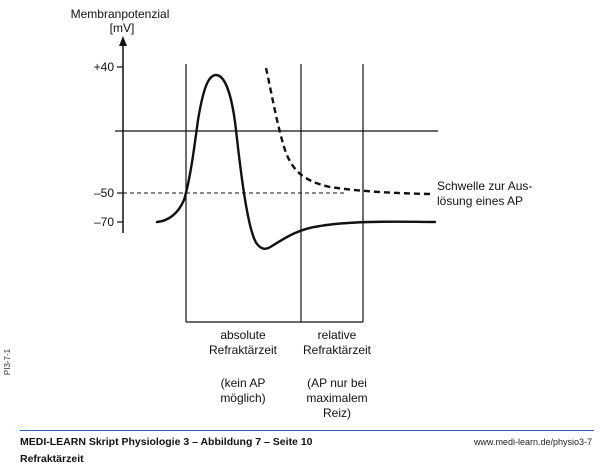 The width and height of the screenshot is (600, 470). What do you see at coordinates (7, 361) in the screenshot?
I see `figure-code: PI3-7-1` at bounding box center [7, 361].